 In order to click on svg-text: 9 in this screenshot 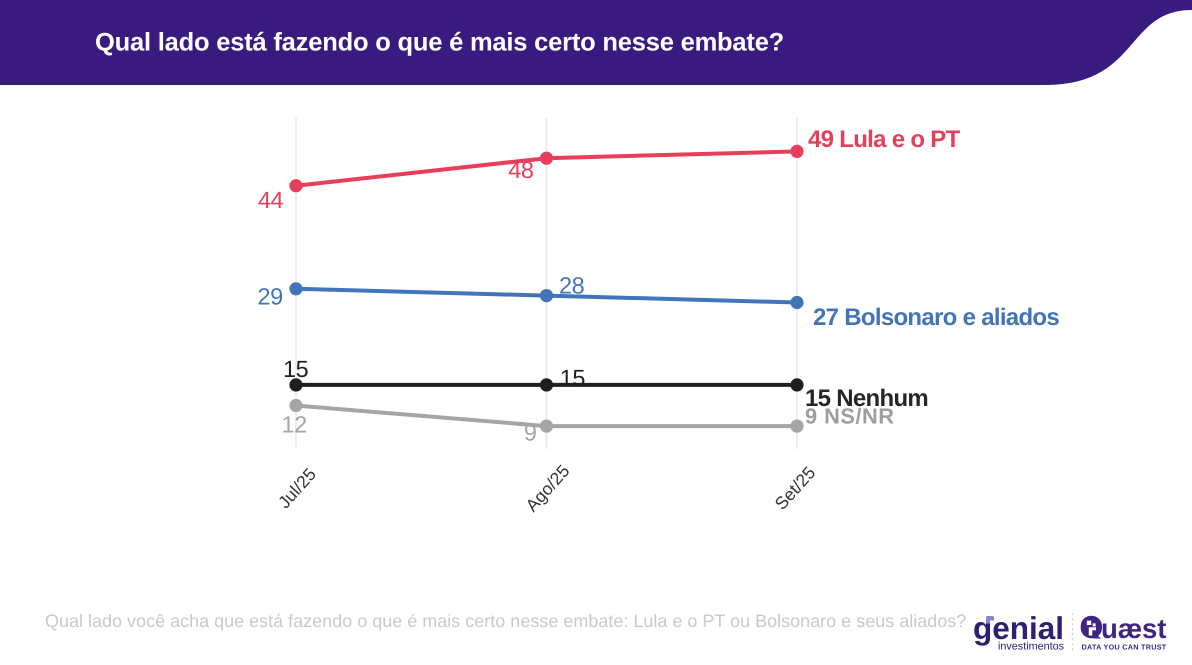, I will do `click(530, 432)`.